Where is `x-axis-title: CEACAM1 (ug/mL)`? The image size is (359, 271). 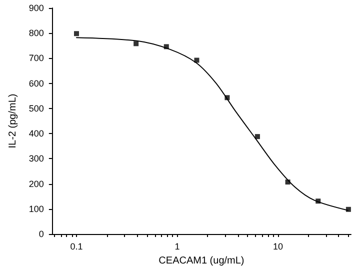
x-axis-title: CEACAM1 (ug/mL) is located at coordinates (201, 261).